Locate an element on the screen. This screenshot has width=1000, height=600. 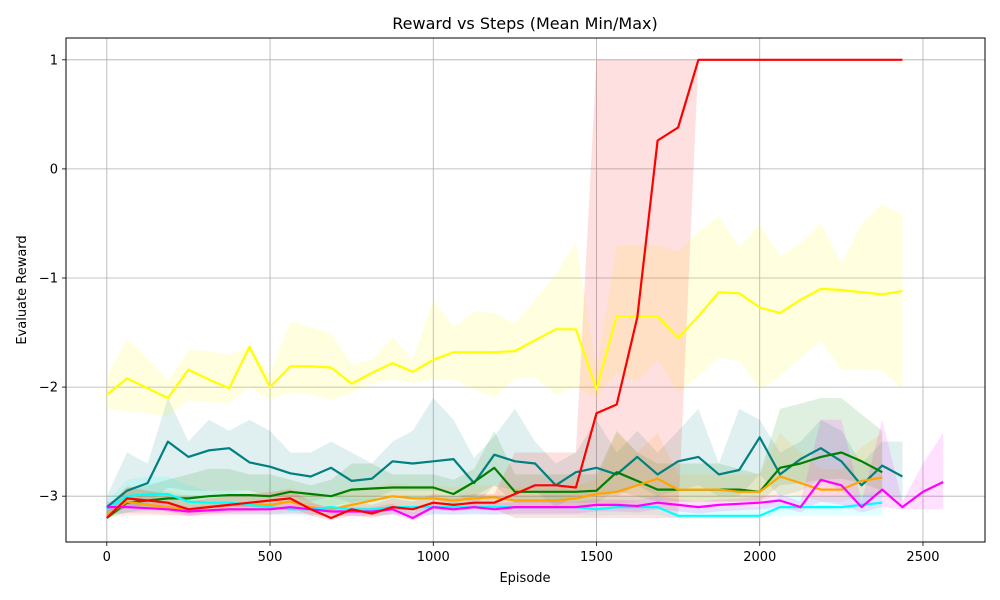
orange-minmax-band is located at coordinates (494, 475).